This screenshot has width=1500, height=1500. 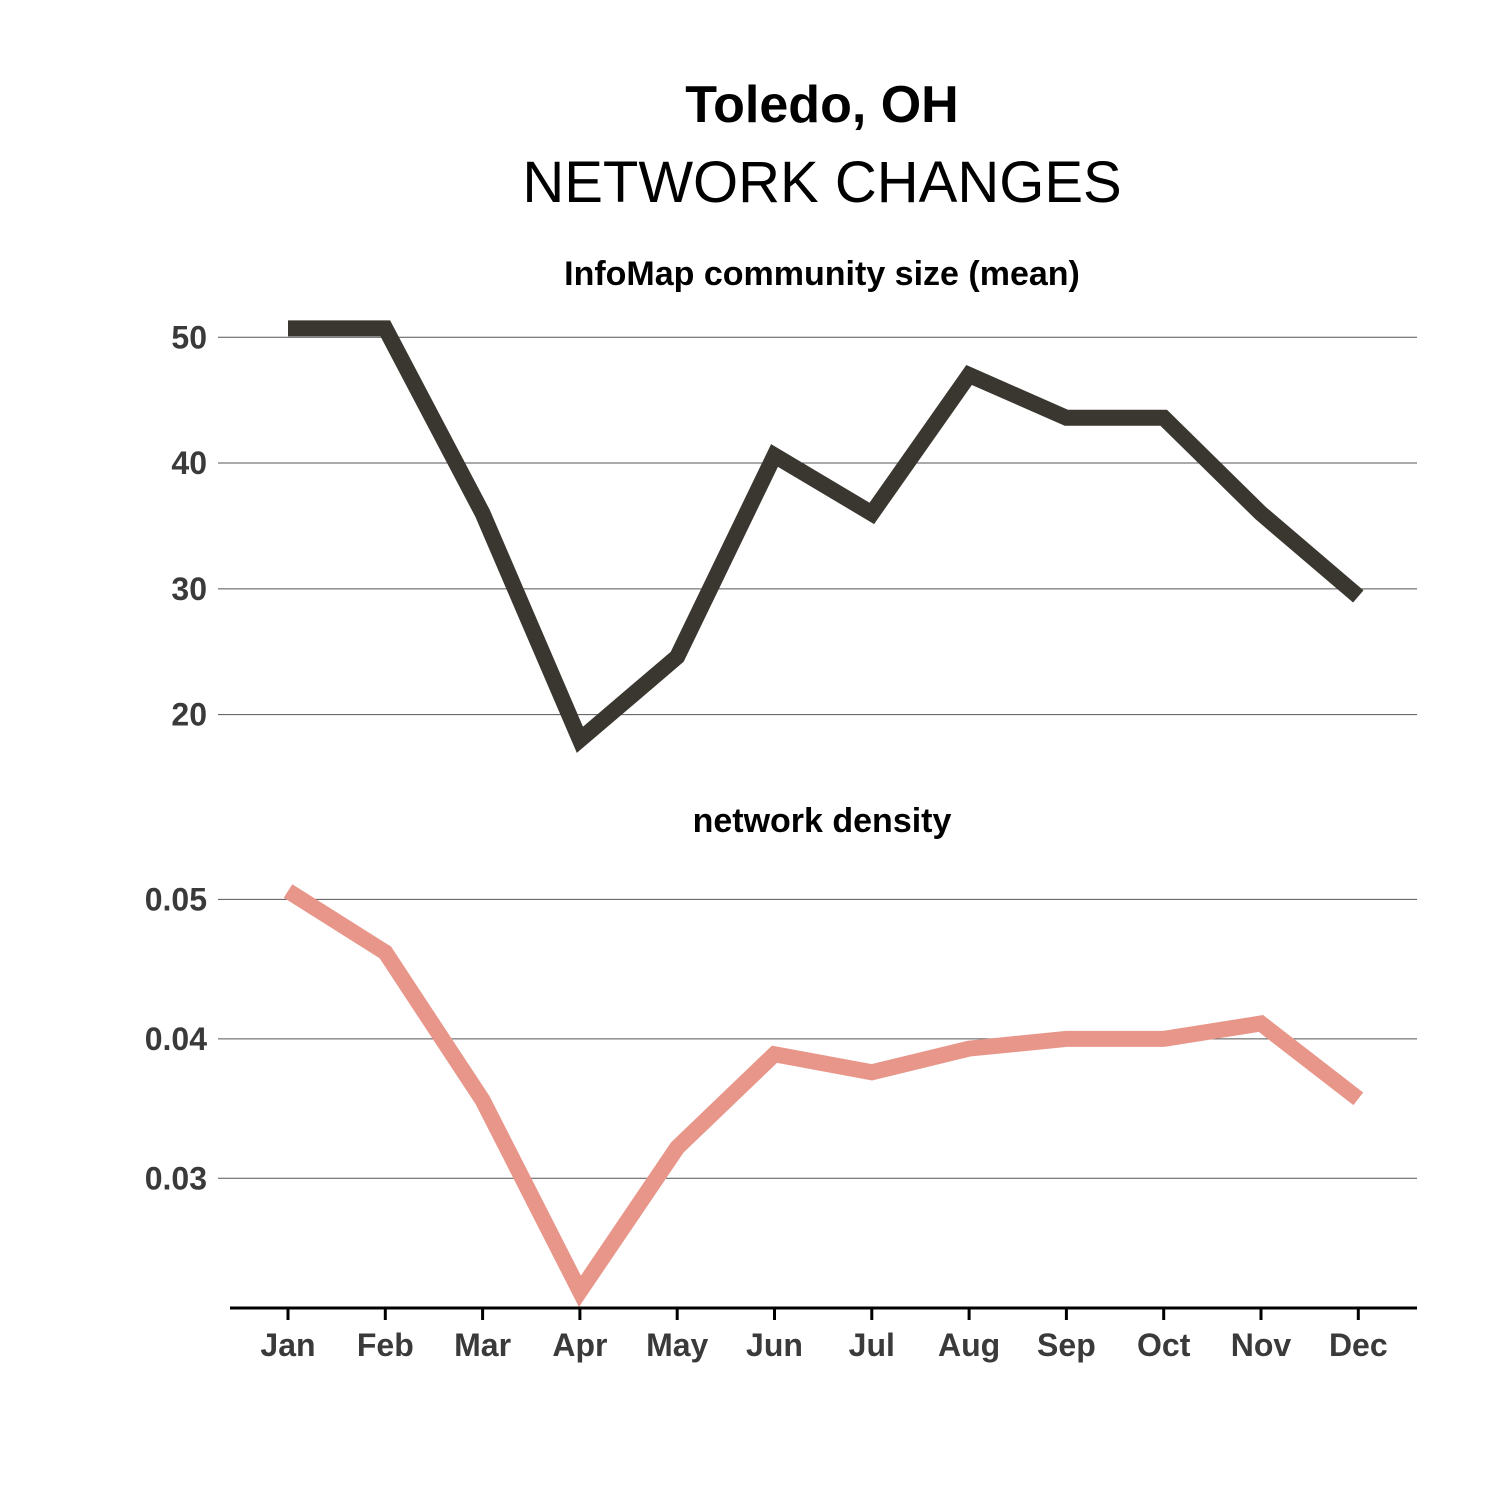 I want to click on network-density-gridlines, so click(x=817, y=1038).